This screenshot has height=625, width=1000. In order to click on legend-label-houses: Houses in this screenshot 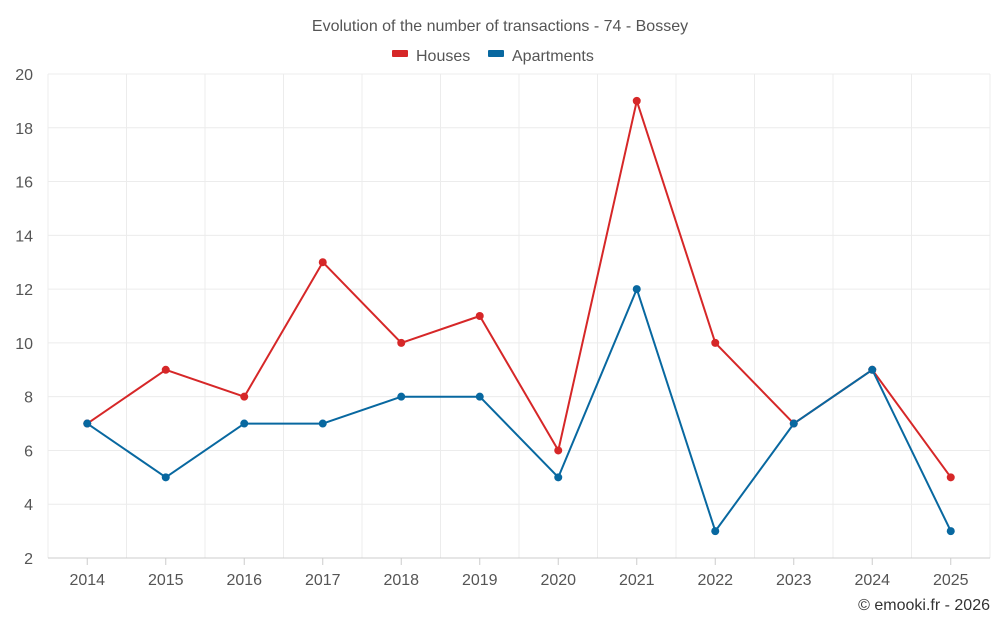, I will do `click(443, 56)`.